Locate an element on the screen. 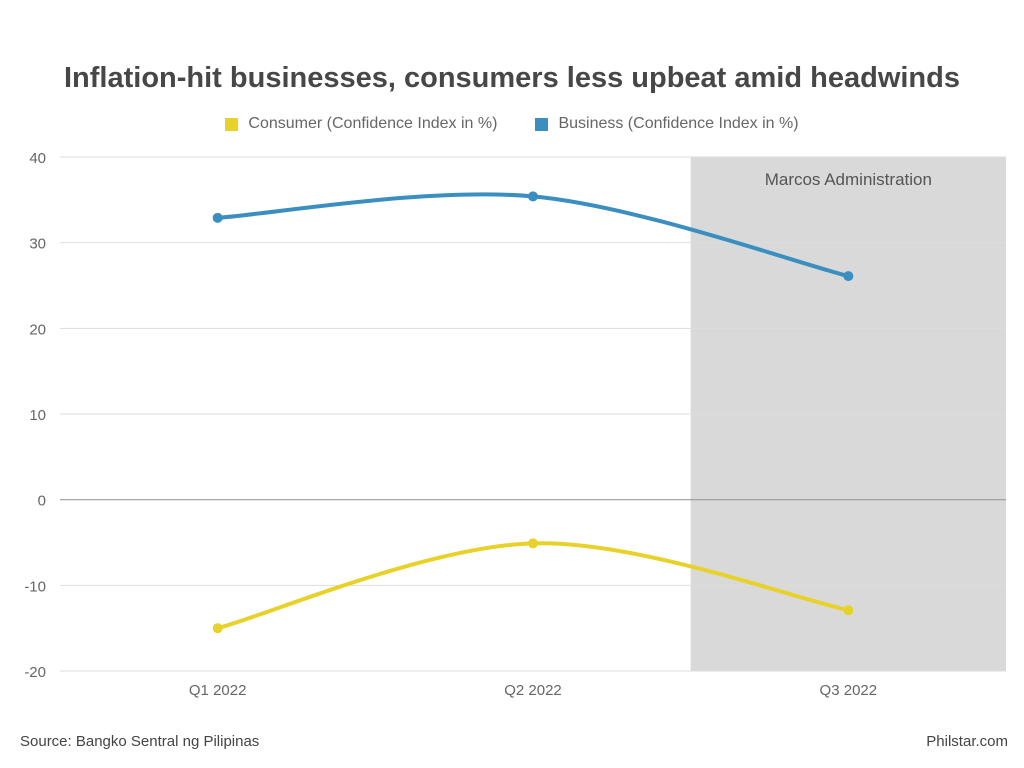 Image resolution: width=1024 pixels, height=768 pixels. legend-item-consumer: Consumer (Confidence Index in %) is located at coordinates (361, 124).